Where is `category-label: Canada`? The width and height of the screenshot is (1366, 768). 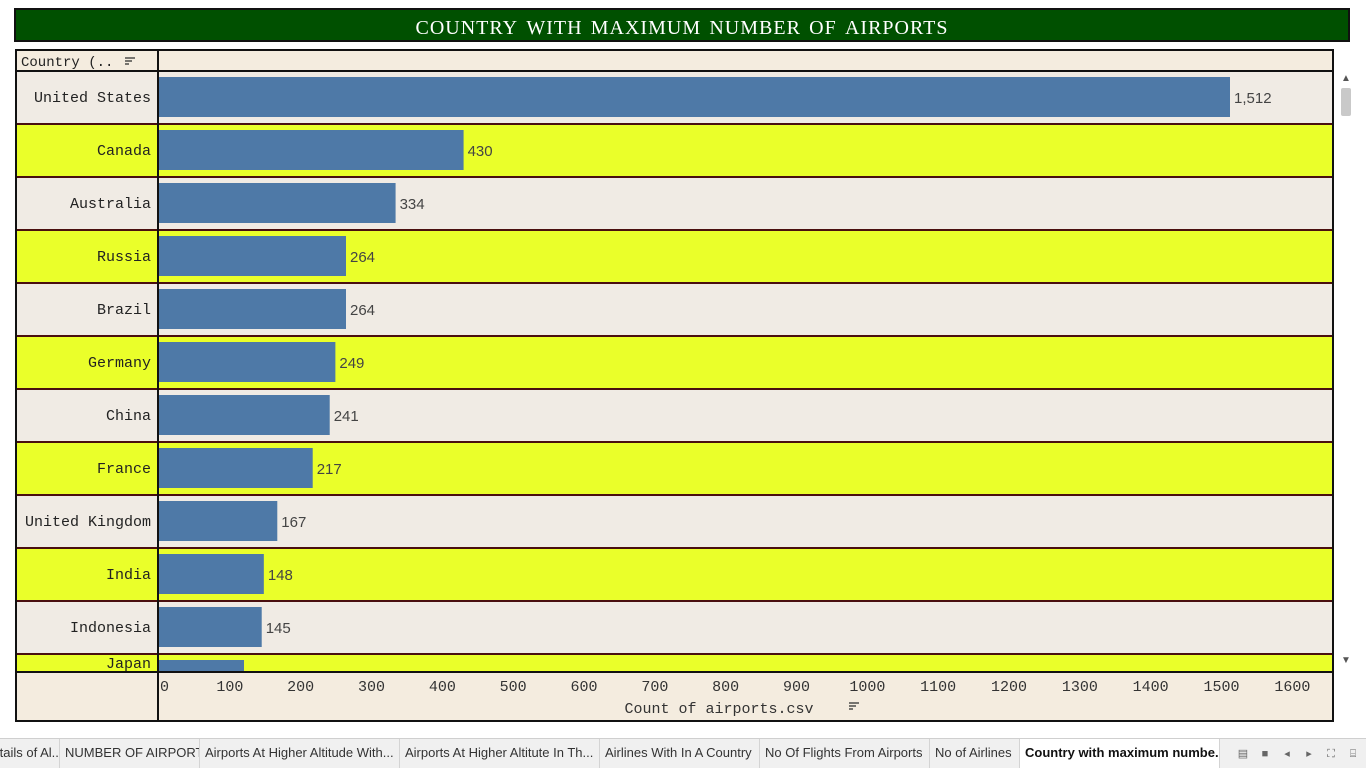
category-label: Canada is located at coordinates (124, 151).